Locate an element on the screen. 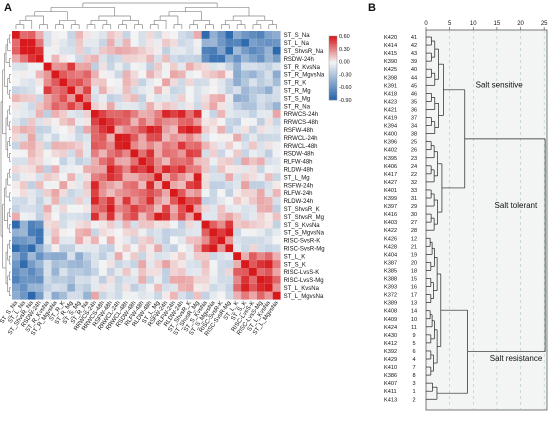 The height and width of the screenshot is (423, 550). axis-tick-label: 0 is located at coordinates (426, 24).